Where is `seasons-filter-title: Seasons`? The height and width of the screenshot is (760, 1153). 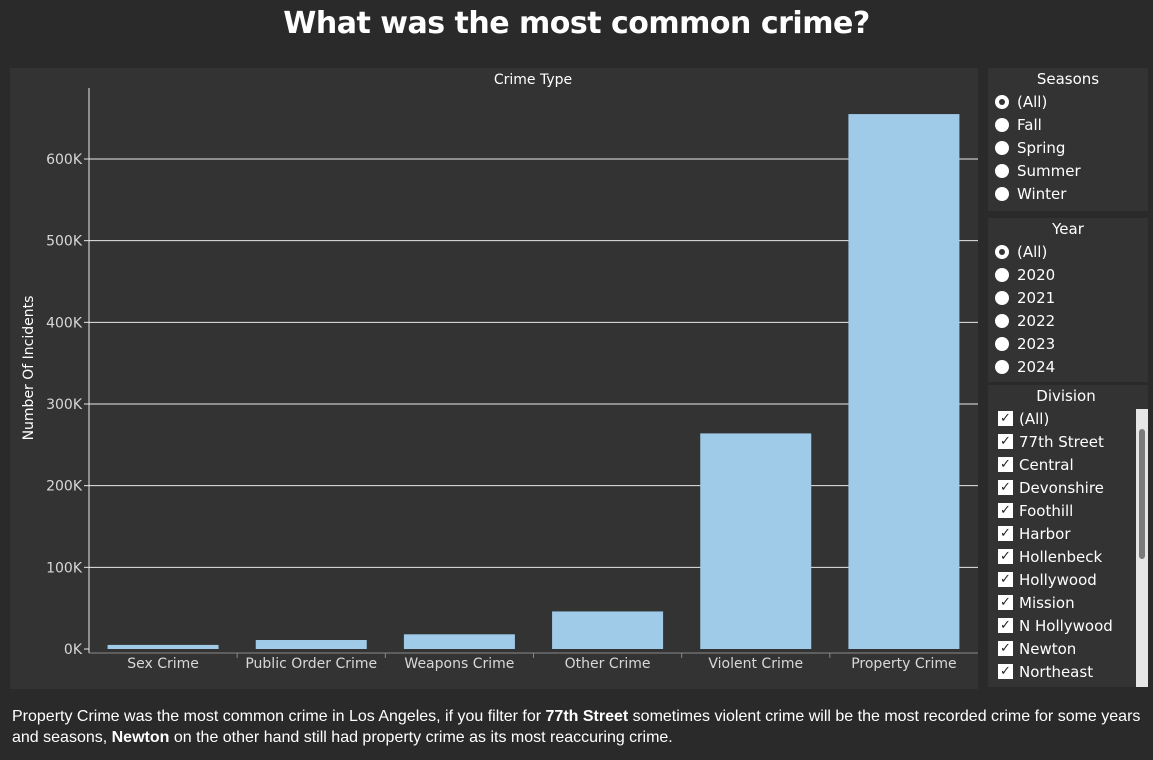
seasons-filter-title: Seasons is located at coordinates (1068, 79).